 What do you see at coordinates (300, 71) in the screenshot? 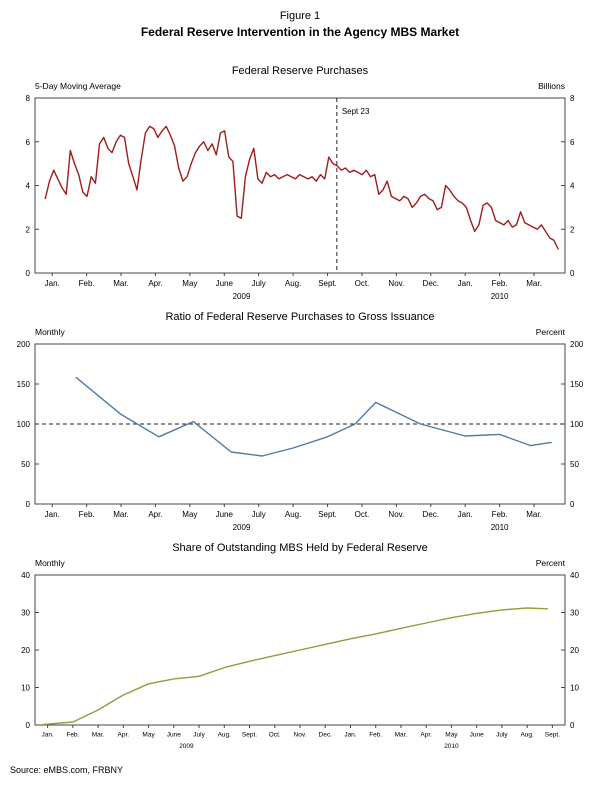
I see `purchases-chart-title: Federal Reserve Purchases` at bounding box center [300, 71].